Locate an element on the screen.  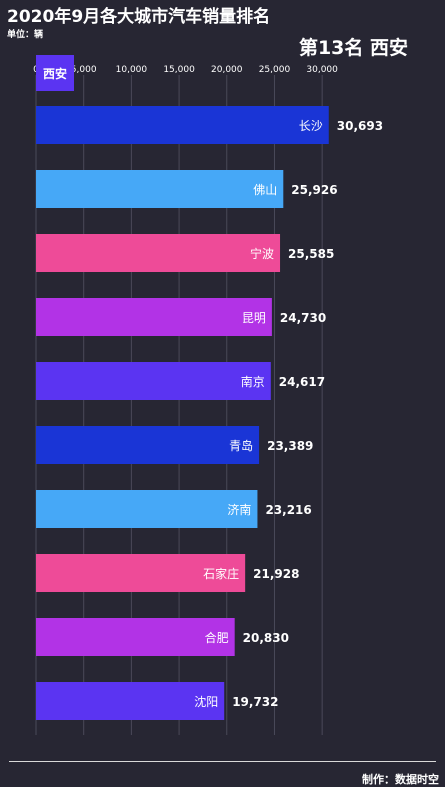
highlight-bar is located at coordinates (55, 73).